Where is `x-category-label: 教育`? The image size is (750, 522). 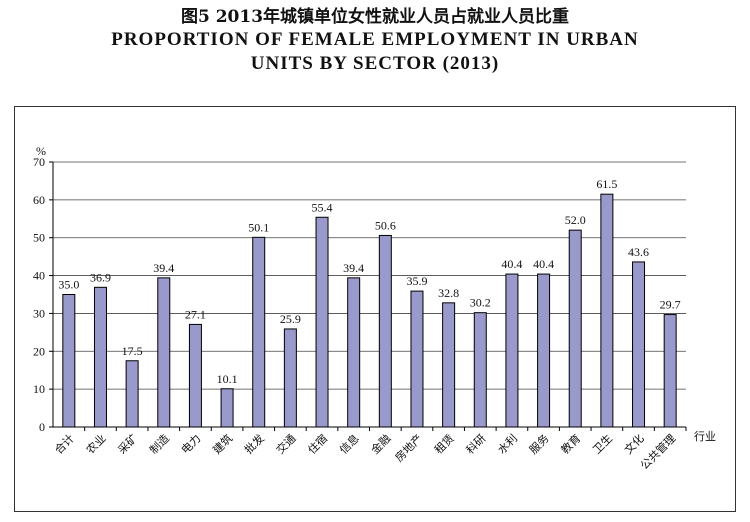 x-category-label: 教育 is located at coordinates (570, 443).